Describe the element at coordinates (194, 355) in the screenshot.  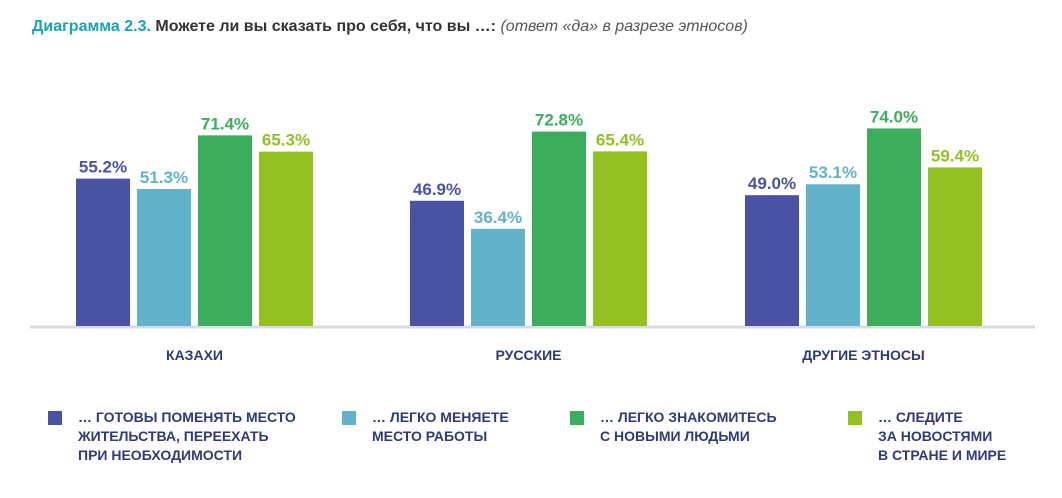
I see `category-label: КАЗАХИ` at that location.